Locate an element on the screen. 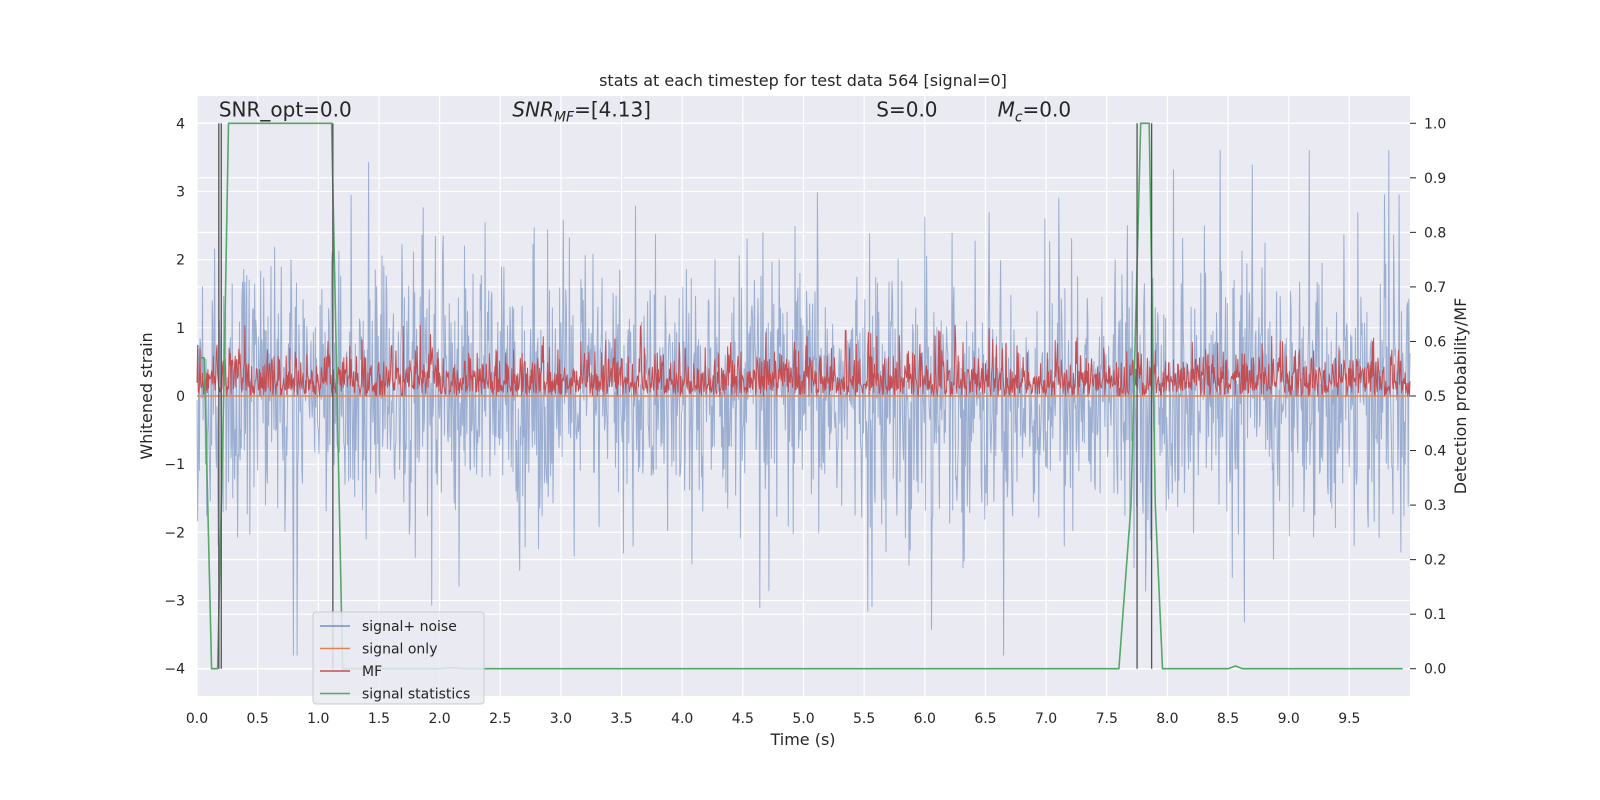 This screenshot has width=1600, height=800. annotation-layer: SNR_opt=0.0 SNRMF=[4.13] S=0.0 Mc=0.0 is located at coordinates (645, 111).